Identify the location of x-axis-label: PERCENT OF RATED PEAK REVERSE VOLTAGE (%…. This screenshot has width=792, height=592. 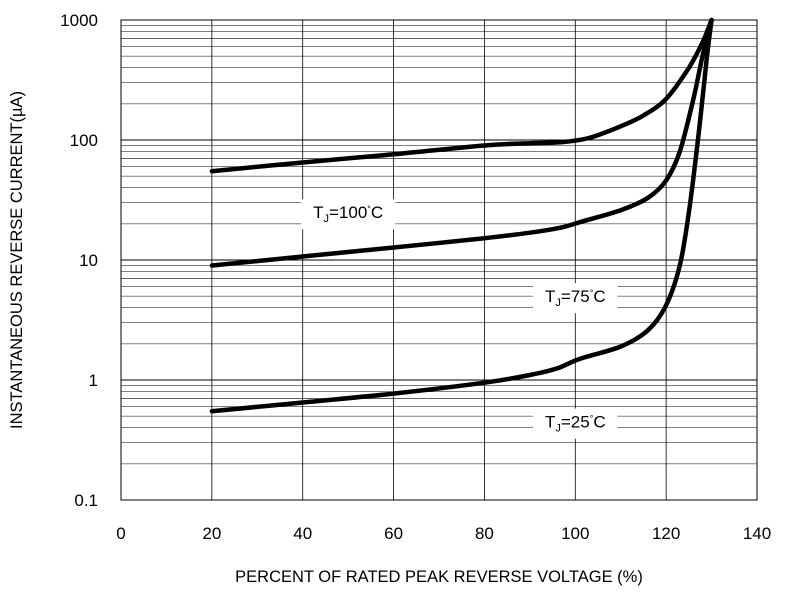
(439, 577).